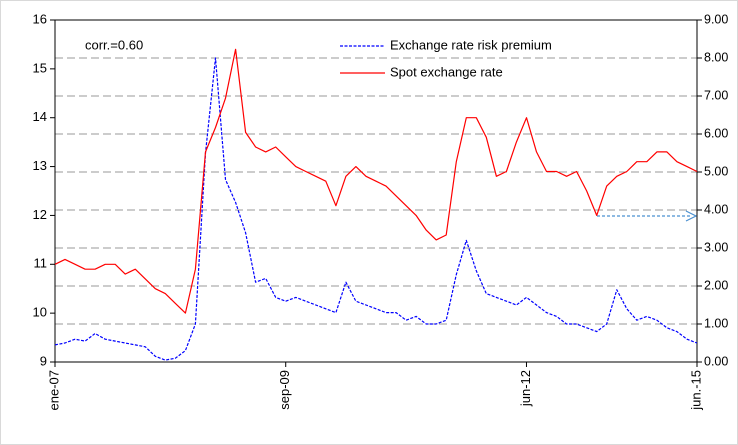  I want to click on y2-tick-label: 4.00, so click(716, 209).